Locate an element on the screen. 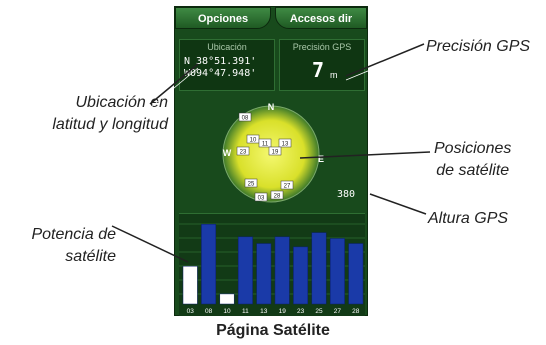 The image size is (546, 345). annotation-power: Potencia de satélite is located at coordinates (67, 246).